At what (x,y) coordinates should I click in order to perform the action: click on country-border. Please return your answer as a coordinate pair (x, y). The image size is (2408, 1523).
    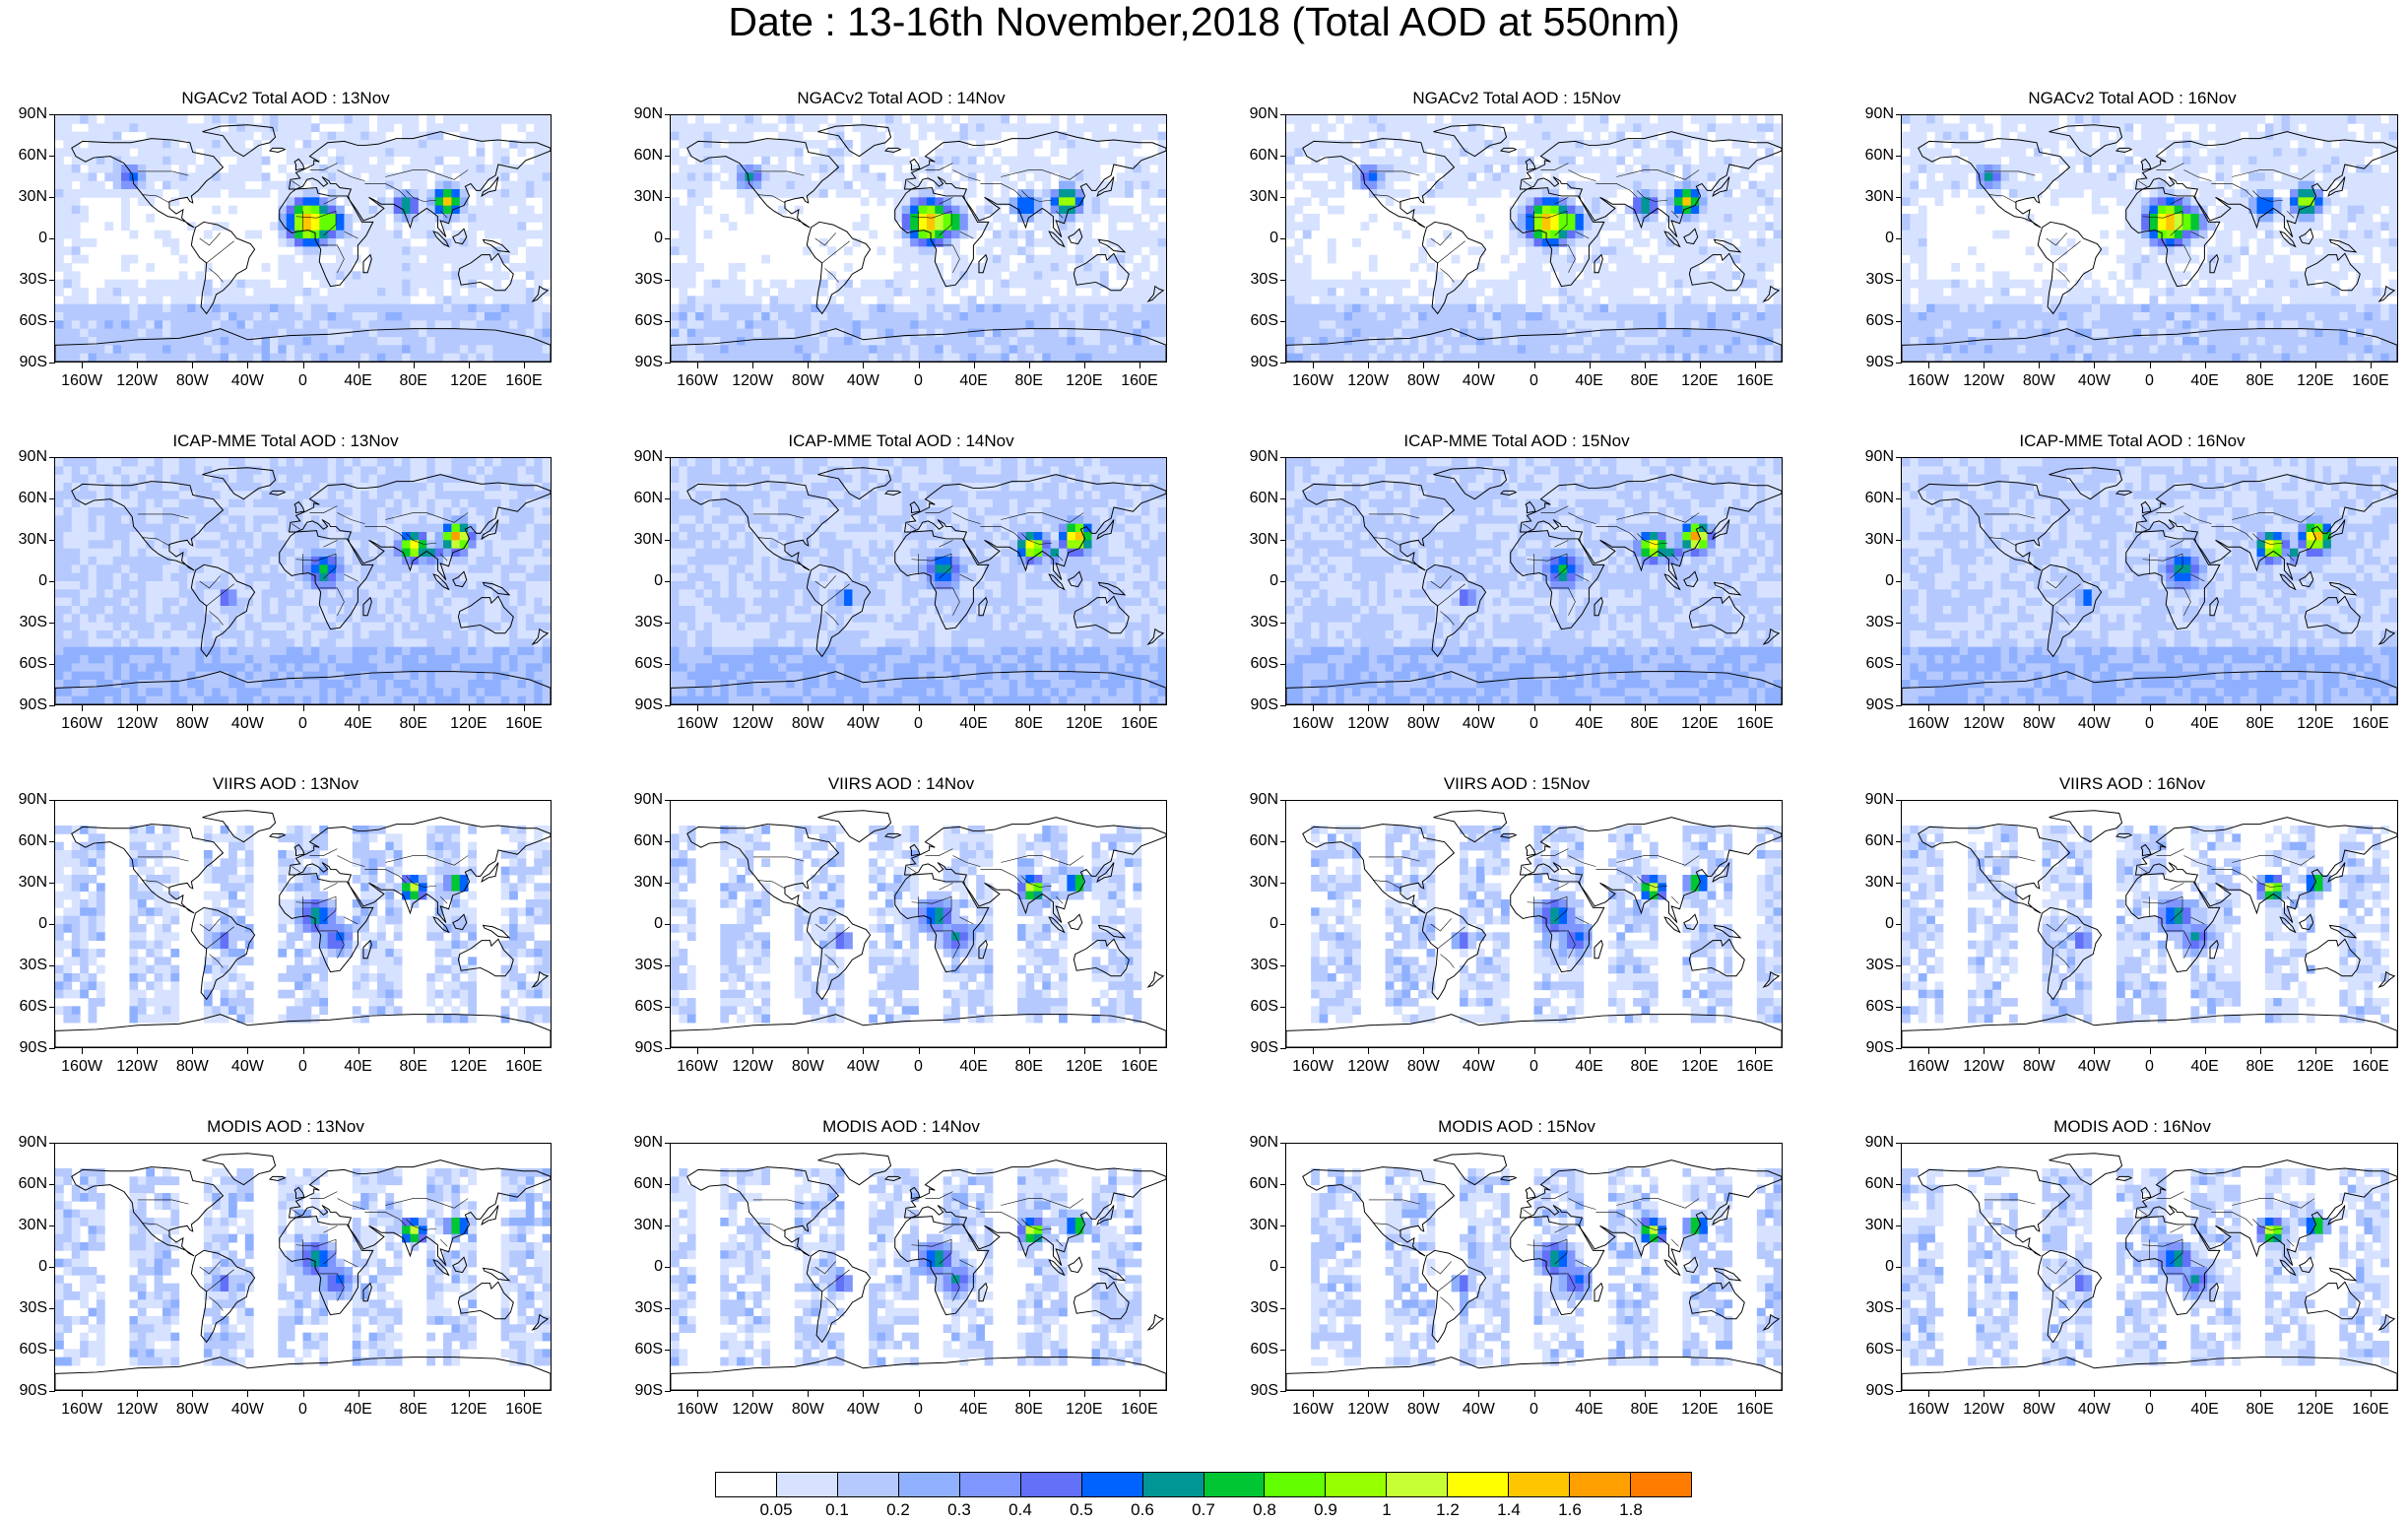
    Looking at the image, I should click on (967, 235).